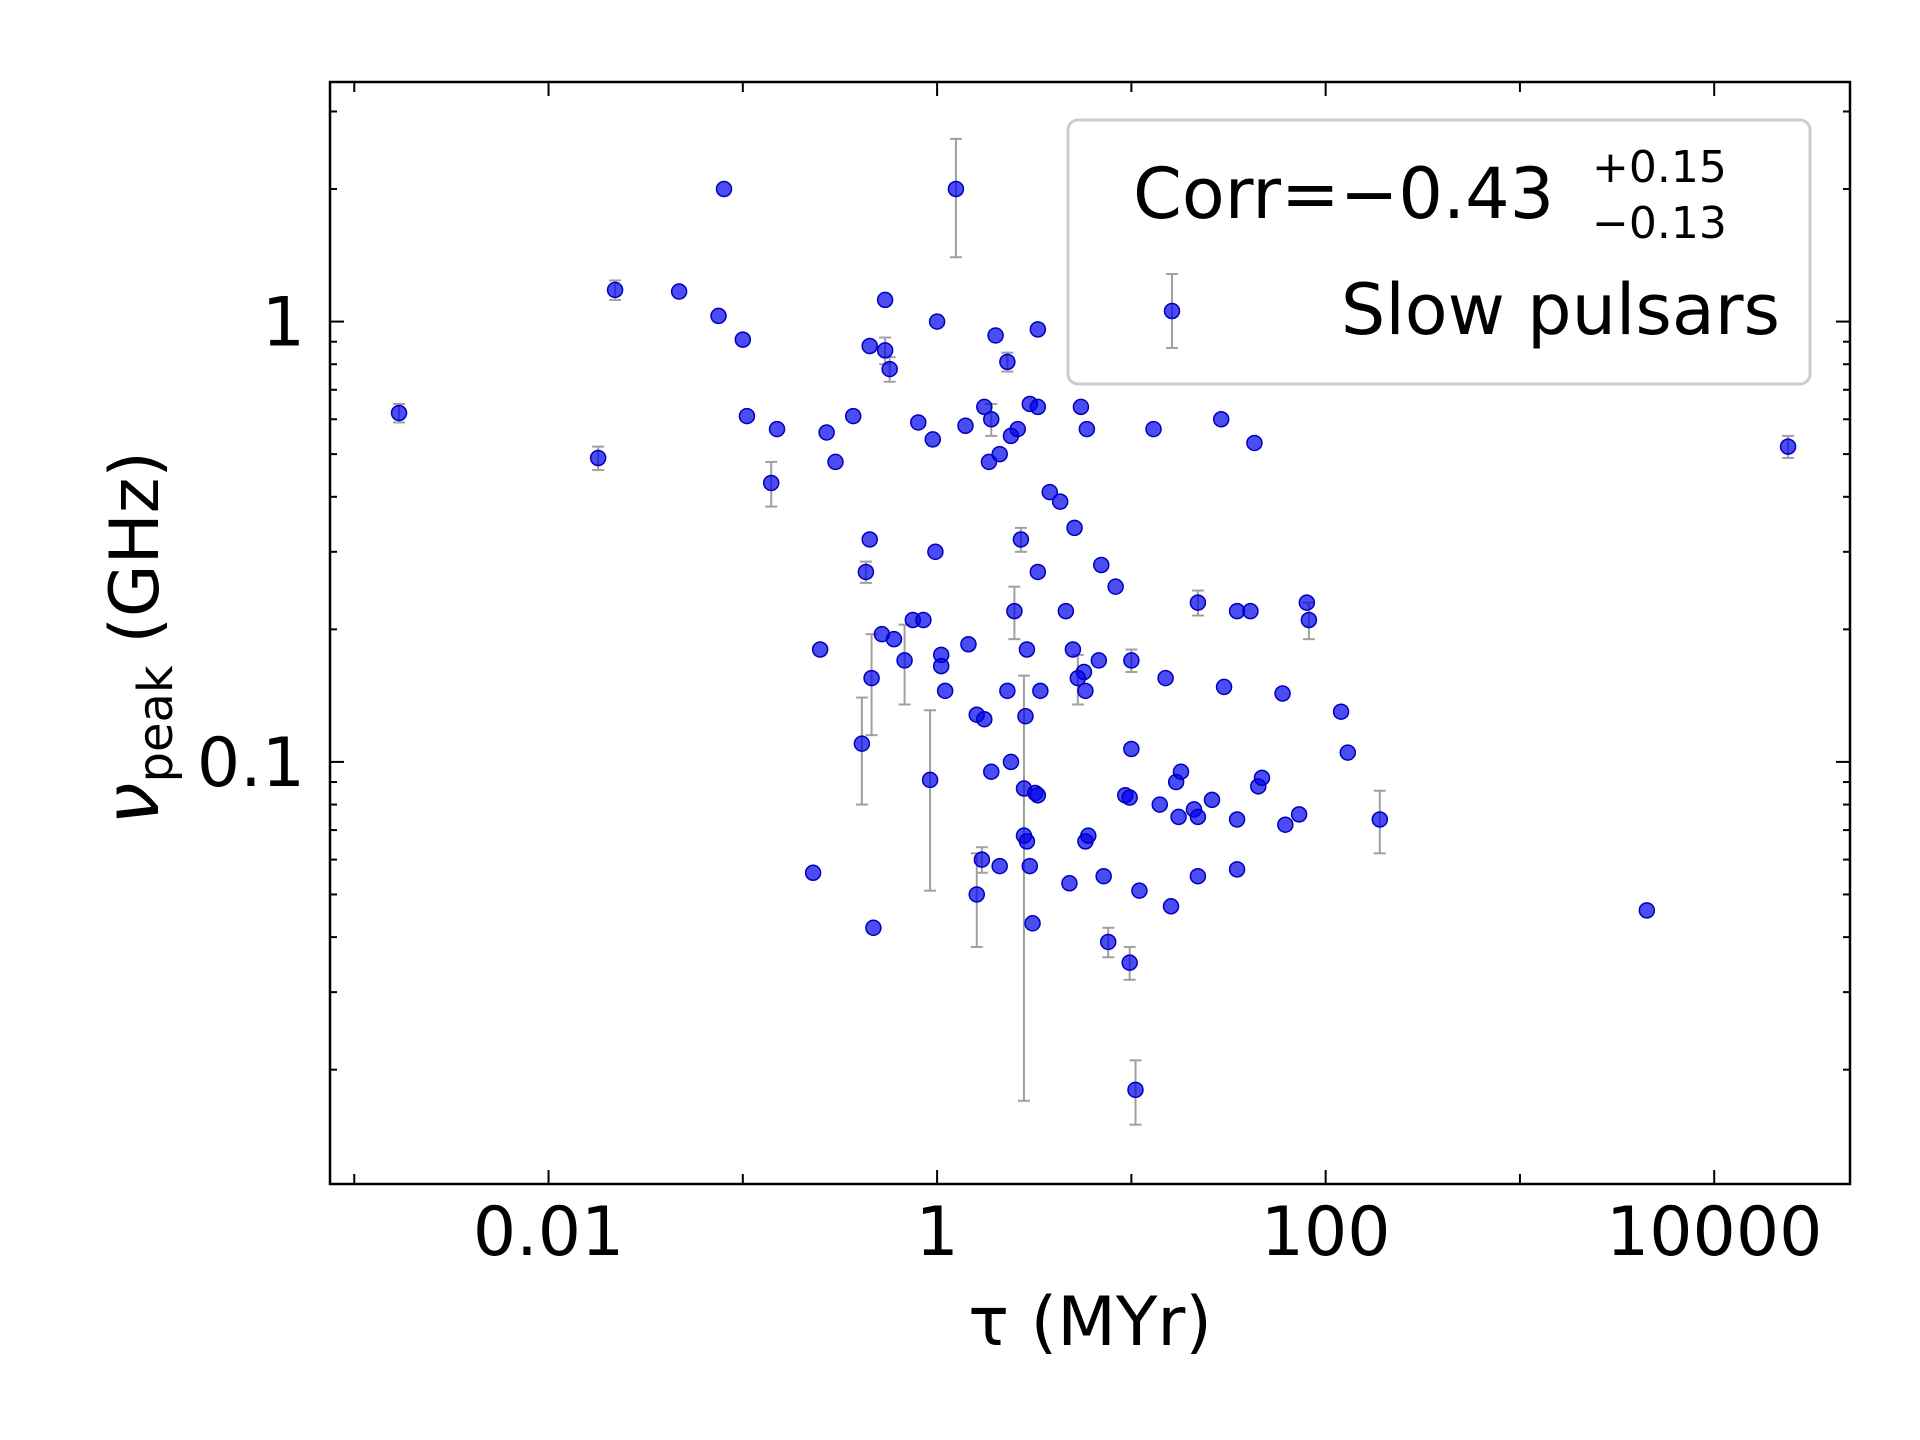 The image size is (1920, 1440). What do you see at coordinates (131, 803) in the screenshot?
I see `y-axis-label-symbol: ν` at bounding box center [131, 803].